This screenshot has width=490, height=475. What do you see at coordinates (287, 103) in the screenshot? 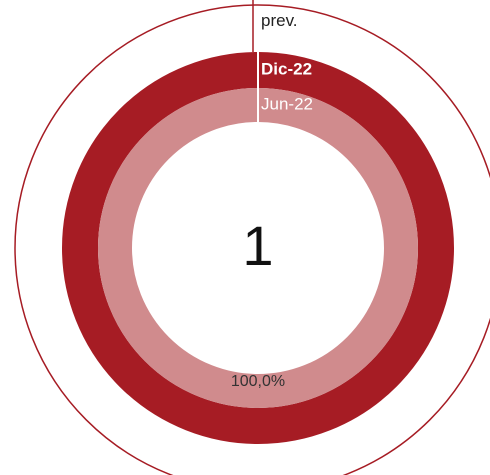
I see `ring-name: Jun-22` at bounding box center [287, 103].